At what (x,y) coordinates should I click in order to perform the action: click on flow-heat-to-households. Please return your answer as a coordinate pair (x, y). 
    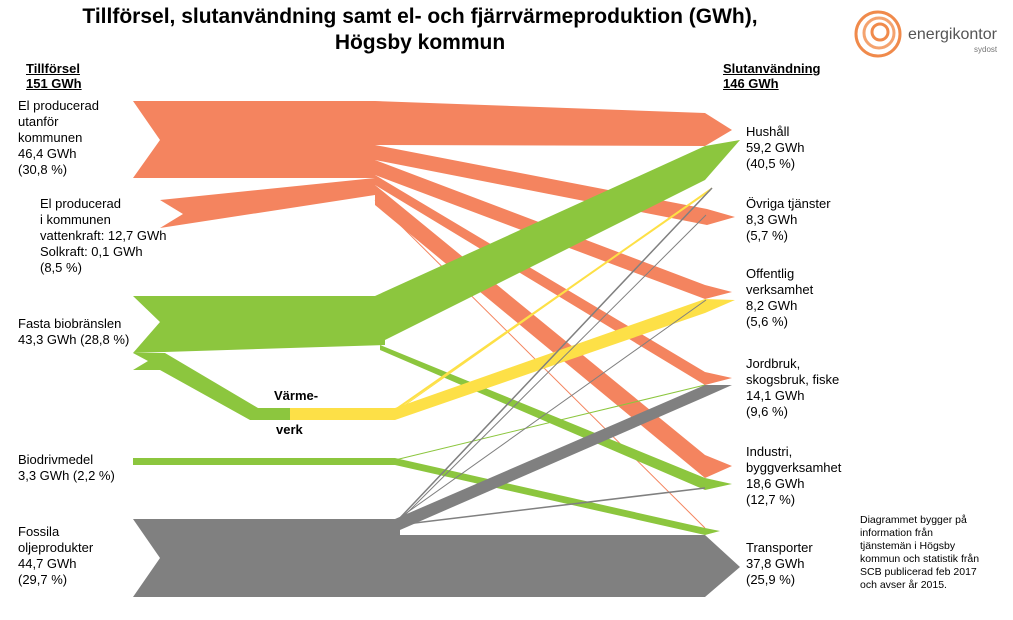
    Looking at the image, I should click on (555, 299).